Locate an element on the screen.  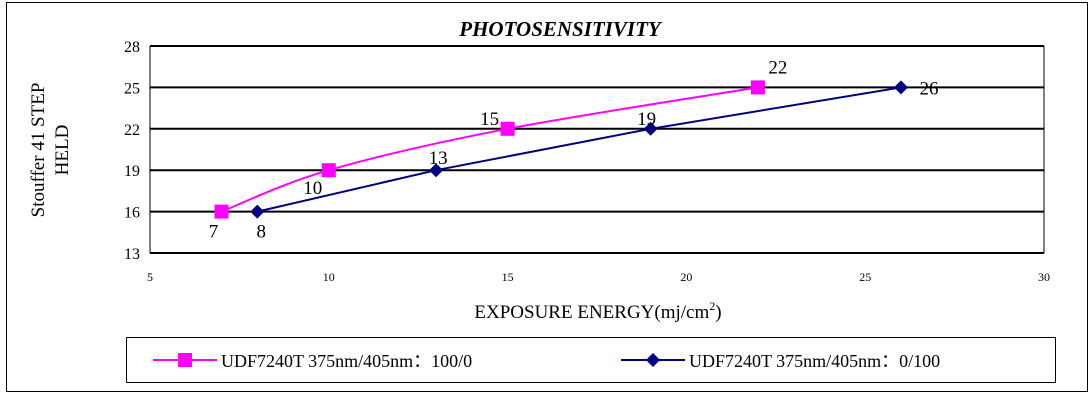
data-label-s2-0: 8 is located at coordinates (262, 232).